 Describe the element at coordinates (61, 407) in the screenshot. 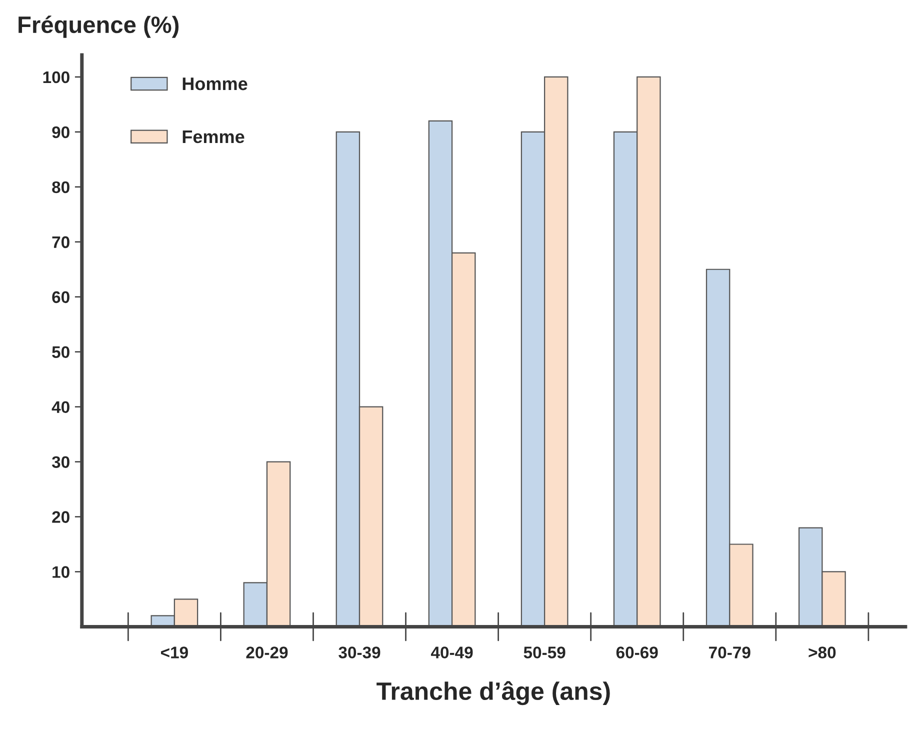

I see `y-tick-label: 40` at that location.